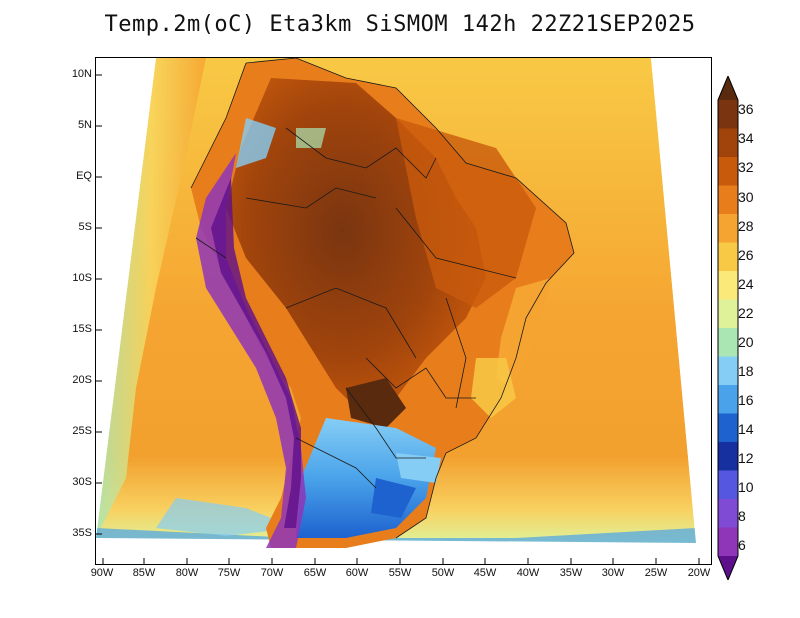 The height and width of the screenshot is (618, 800). Describe the element at coordinates (613, 573) in the screenshot. I see `lon-label: 30W` at that location.